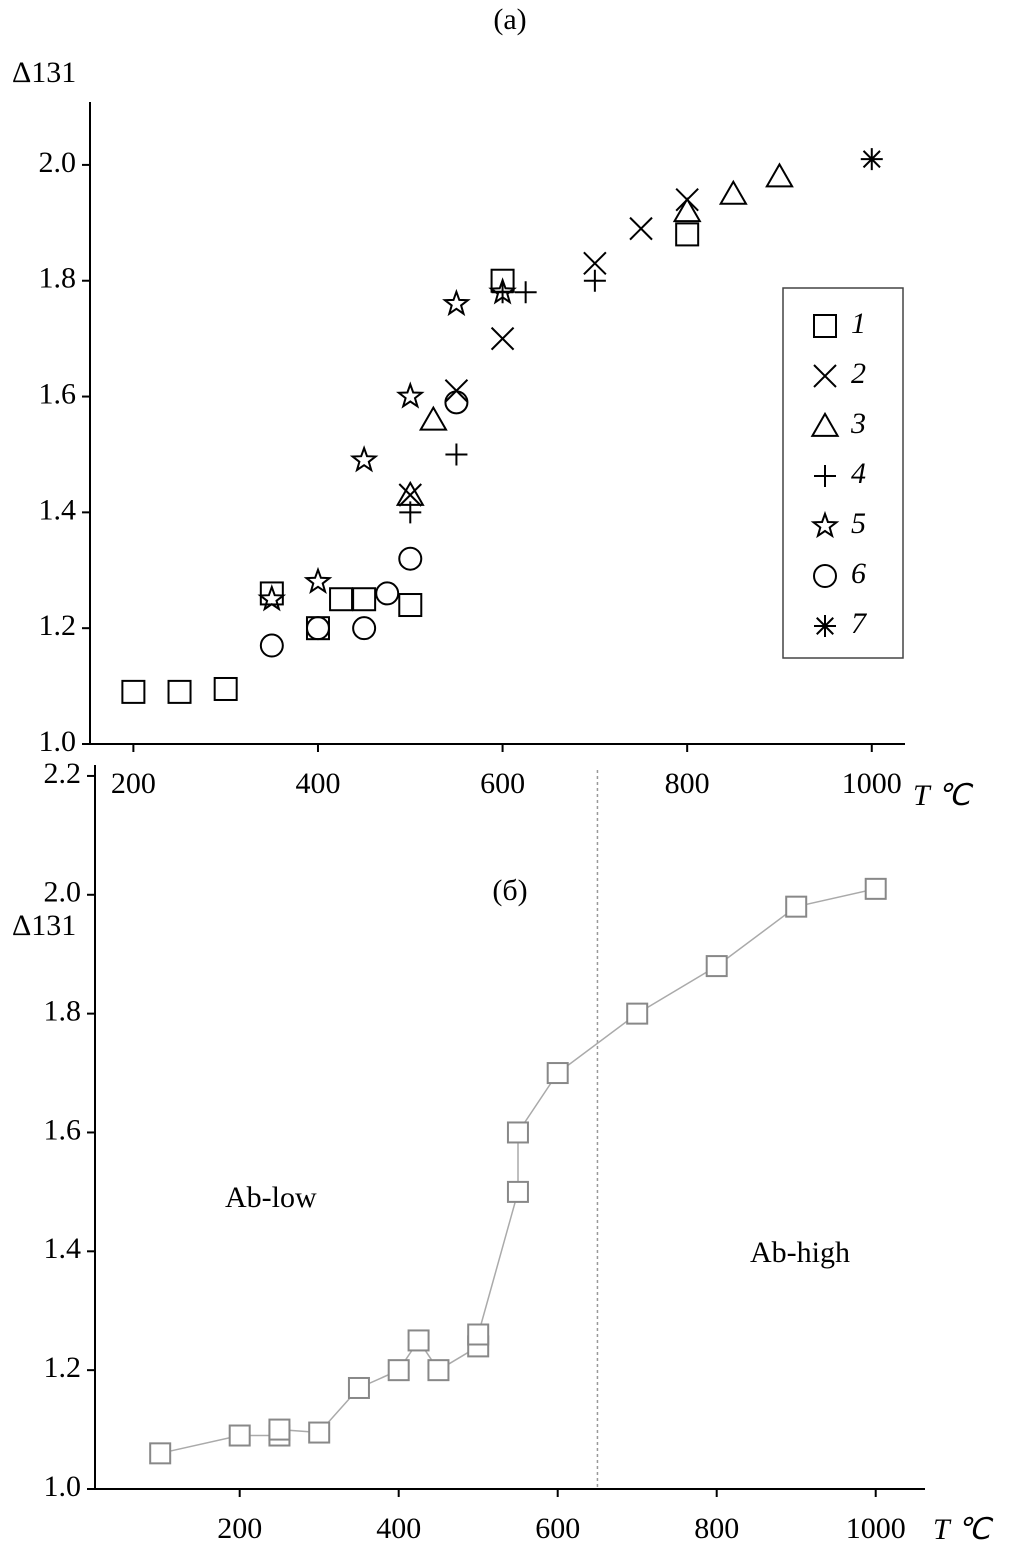 This screenshot has height=1563, width=1013. Describe the element at coordinates (509, 890) in the screenshot. I see `chart-title: (б)` at that location.